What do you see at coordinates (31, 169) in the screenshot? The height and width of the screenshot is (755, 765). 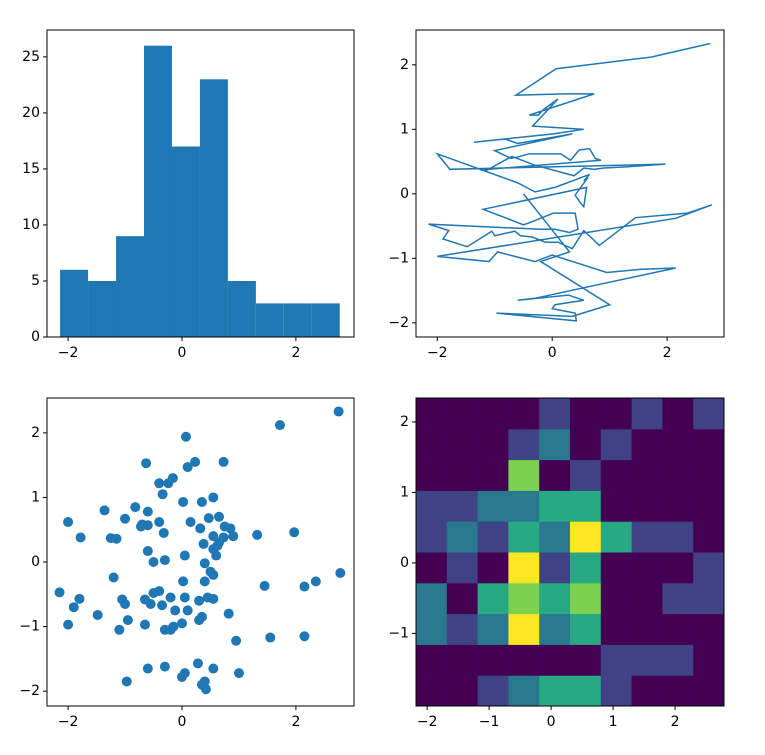 I see `y-tick-label: 15` at bounding box center [31, 169].